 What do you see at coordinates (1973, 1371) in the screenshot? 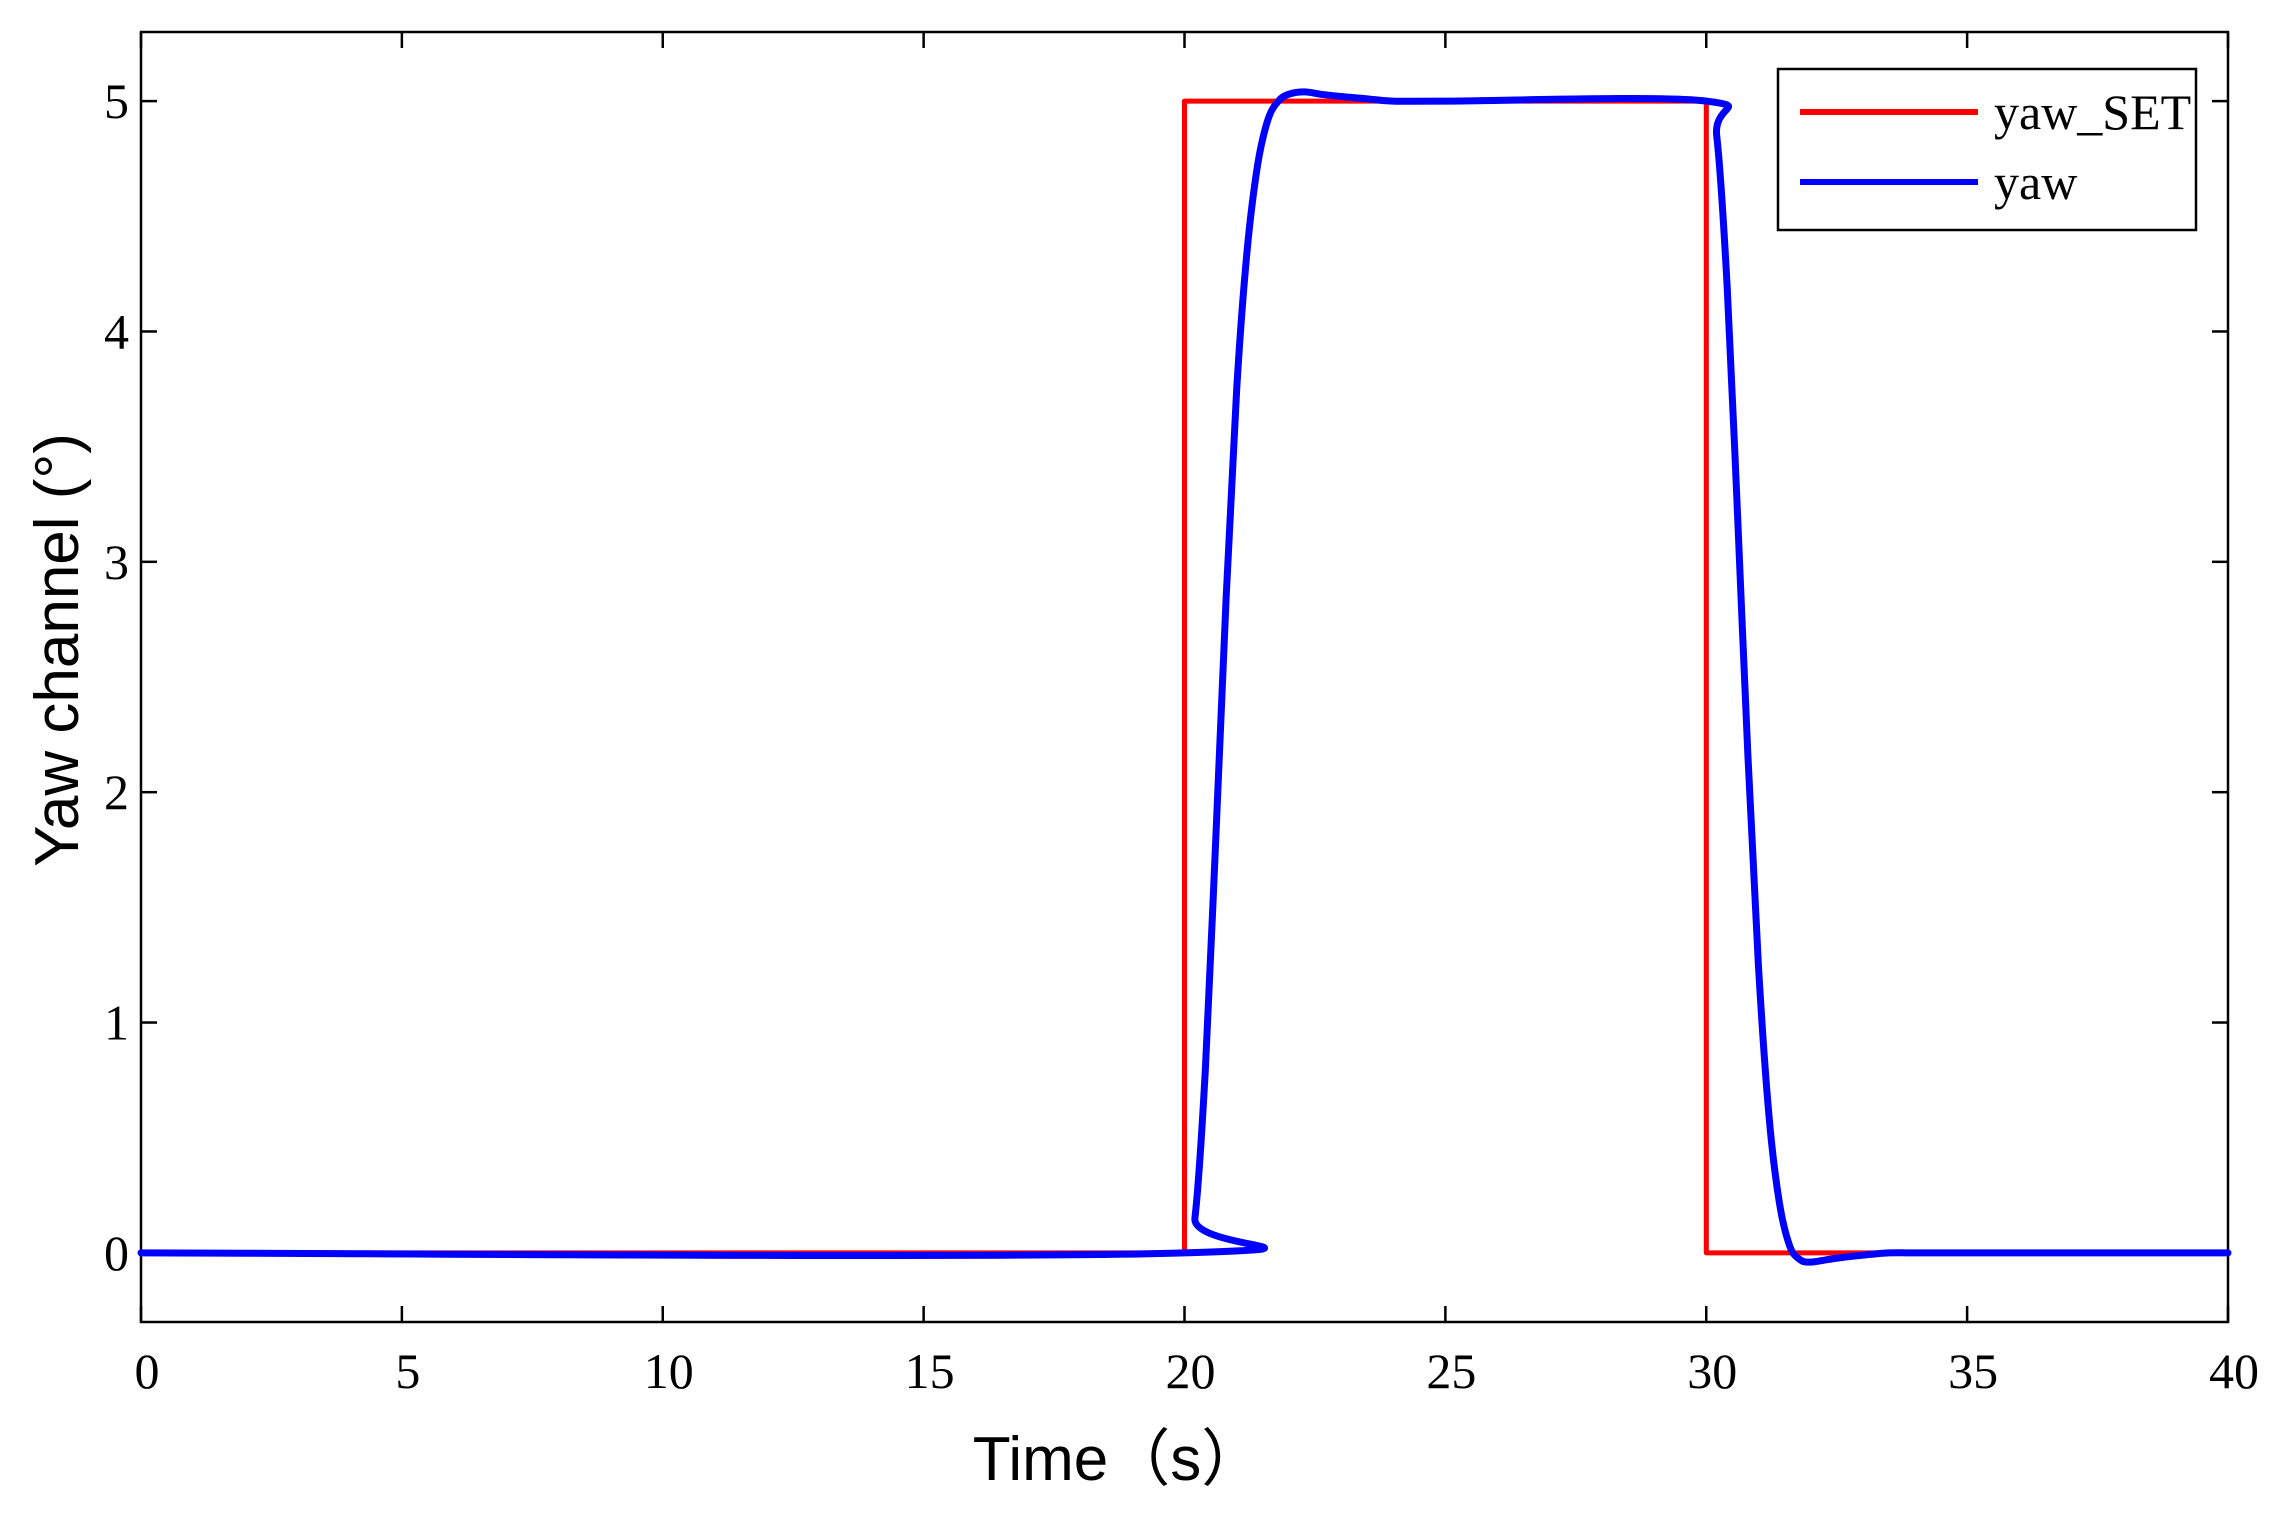
I see `x-tick-label: 35` at bounding box center [1973, 1371].